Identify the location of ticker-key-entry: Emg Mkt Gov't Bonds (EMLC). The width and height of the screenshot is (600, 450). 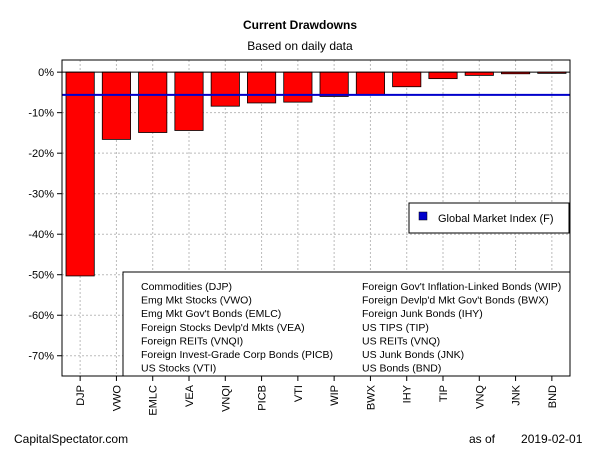
(211, 314).